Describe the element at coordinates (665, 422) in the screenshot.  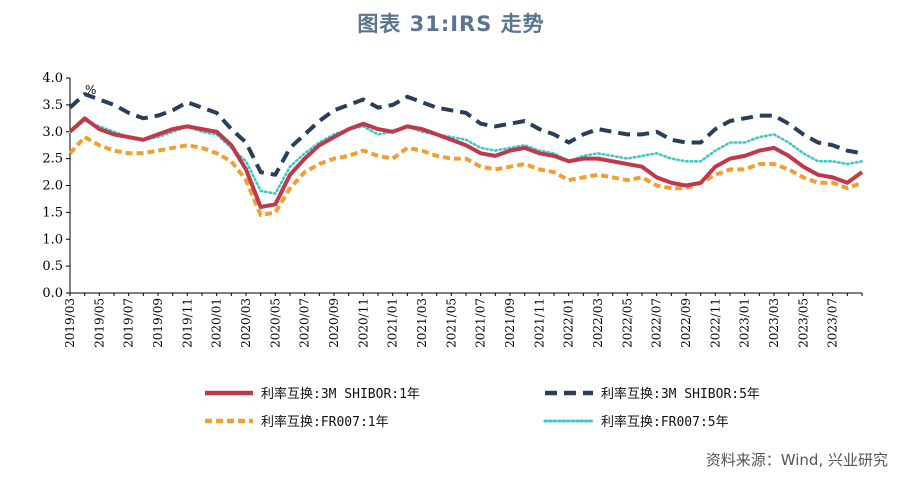
I see `legend-label-3: 利率互换:FR007:5年` at that location.